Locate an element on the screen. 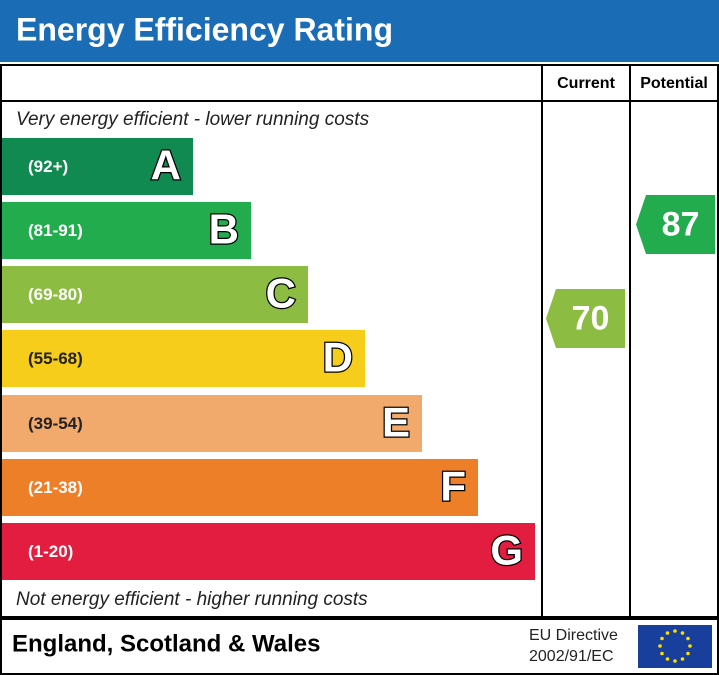 This screenshot has width=719, height=675. band-range: (81-91) is located at coordinates (55, 230).